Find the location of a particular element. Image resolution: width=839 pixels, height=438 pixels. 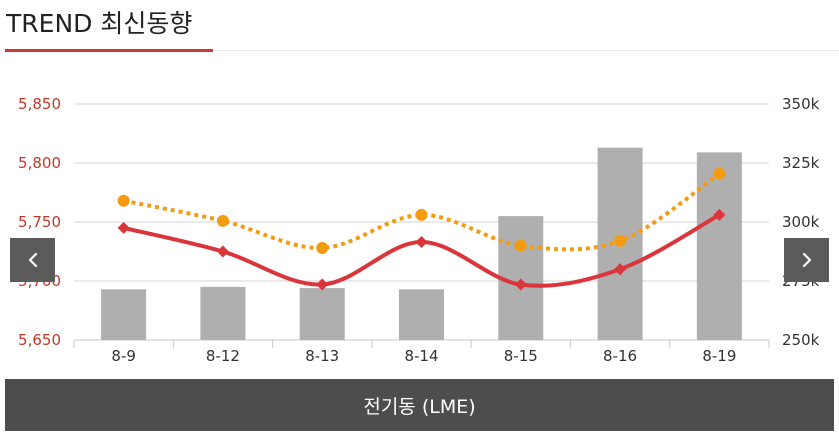

y-right-tick-label: 325k is located at coordinates (801, 163).